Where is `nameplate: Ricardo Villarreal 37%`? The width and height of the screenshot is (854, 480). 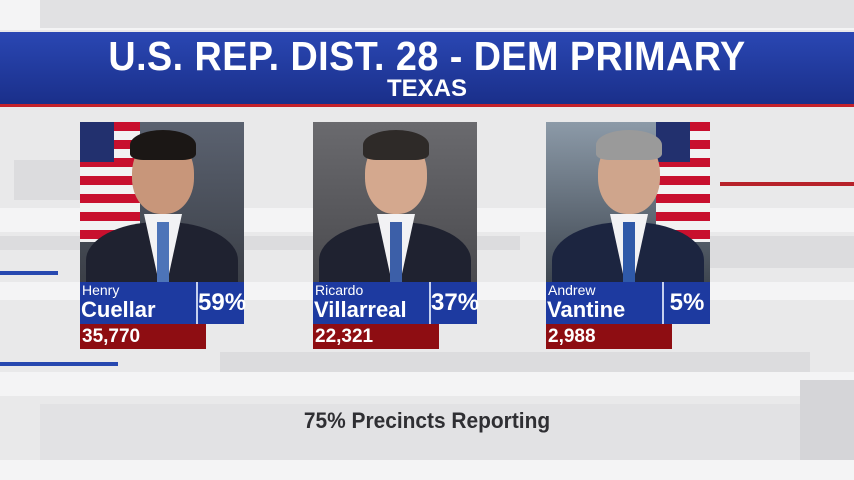
nameplate: Ricardo Villarreal 37% is located at coordinates (396, 303).